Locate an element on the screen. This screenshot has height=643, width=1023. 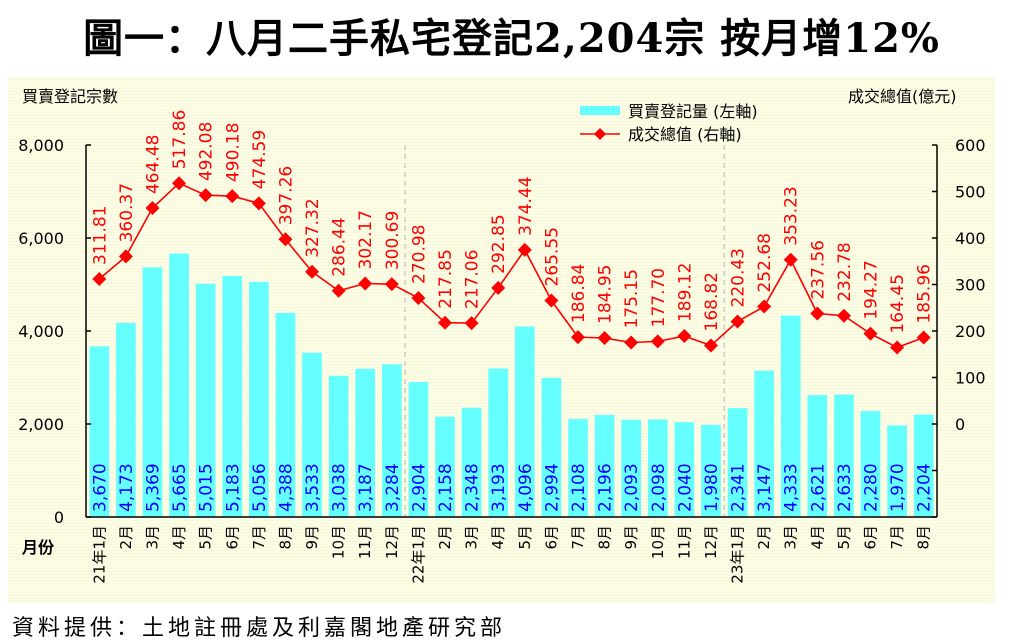
legend-line-label: 成交總值 (右軸) is located at coordinates (685, 134).